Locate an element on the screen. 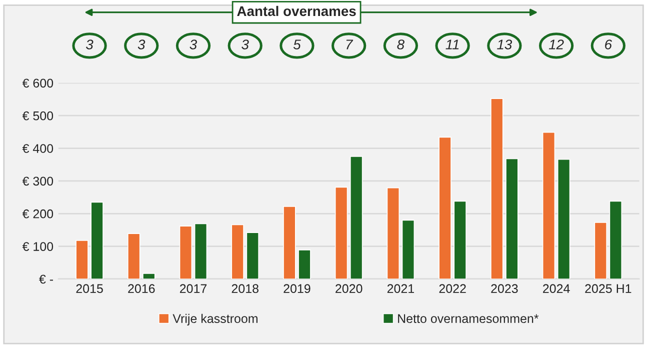  y-tick-label: € 300 is located at coordinates (38, 181).